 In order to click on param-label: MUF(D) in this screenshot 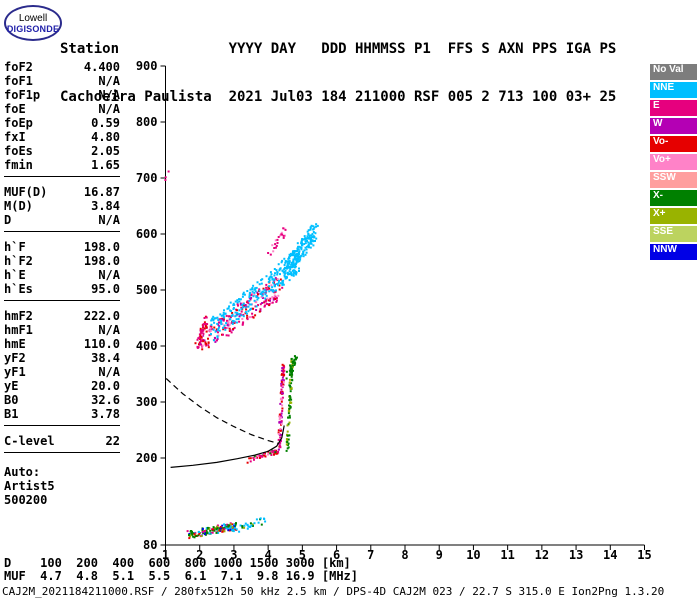, I will do `click(26, 192)`.